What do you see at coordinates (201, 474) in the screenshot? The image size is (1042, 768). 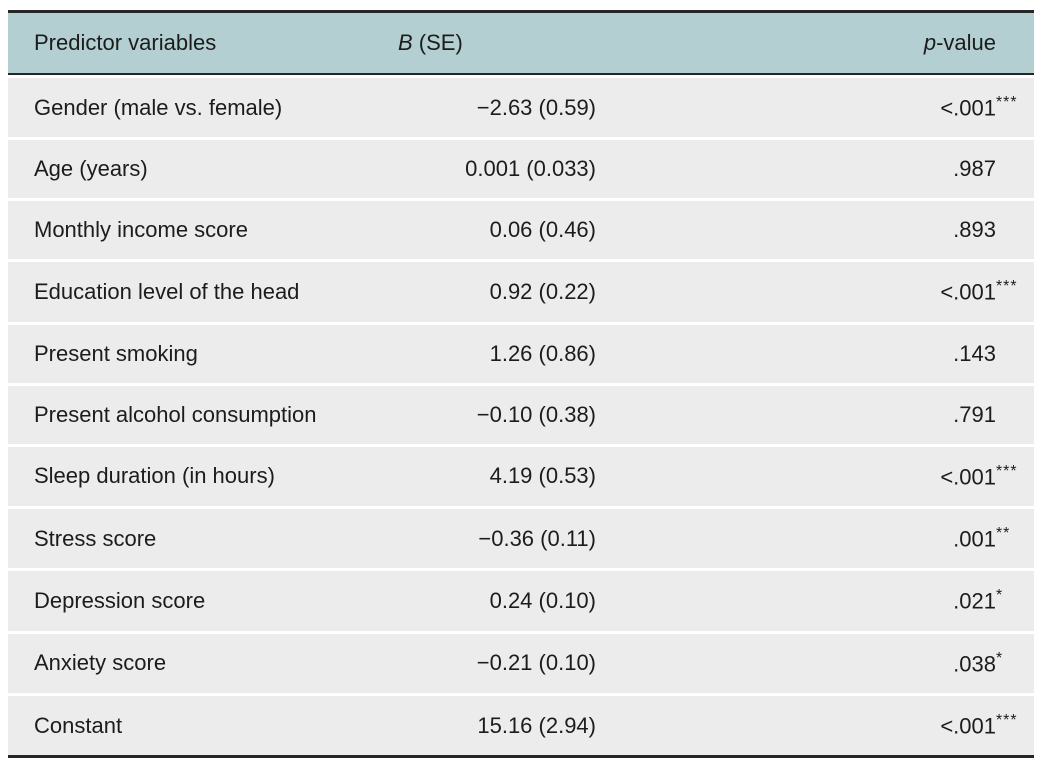 I see `predictor-cell: Sleep duration (in hours)` at bounding box center [201, 474].